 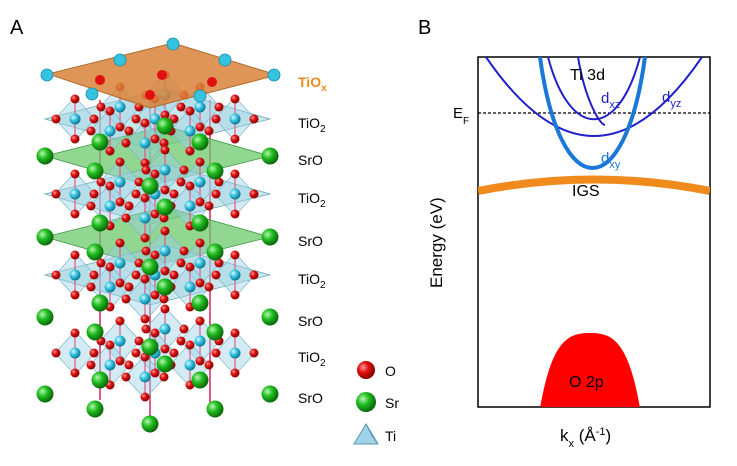 I want to click on igs-label: IGS, so click(x=586, y=191).